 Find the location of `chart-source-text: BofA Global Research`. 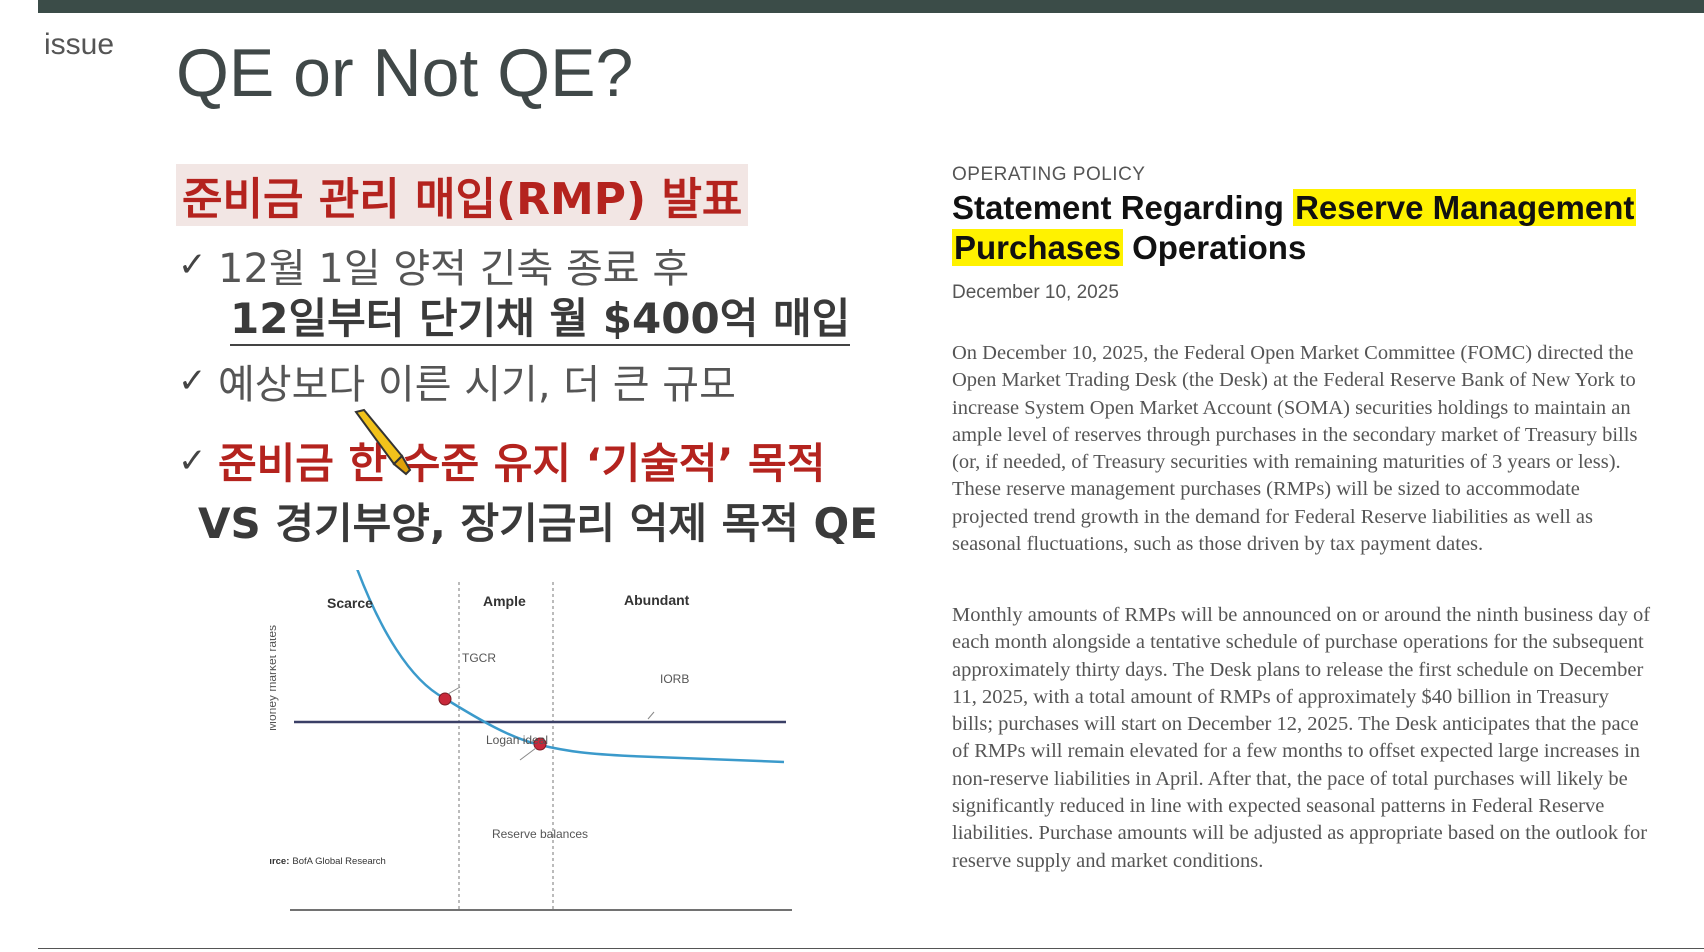

chart-source-text: BofA Global Research is located at coordinates (338, 861).